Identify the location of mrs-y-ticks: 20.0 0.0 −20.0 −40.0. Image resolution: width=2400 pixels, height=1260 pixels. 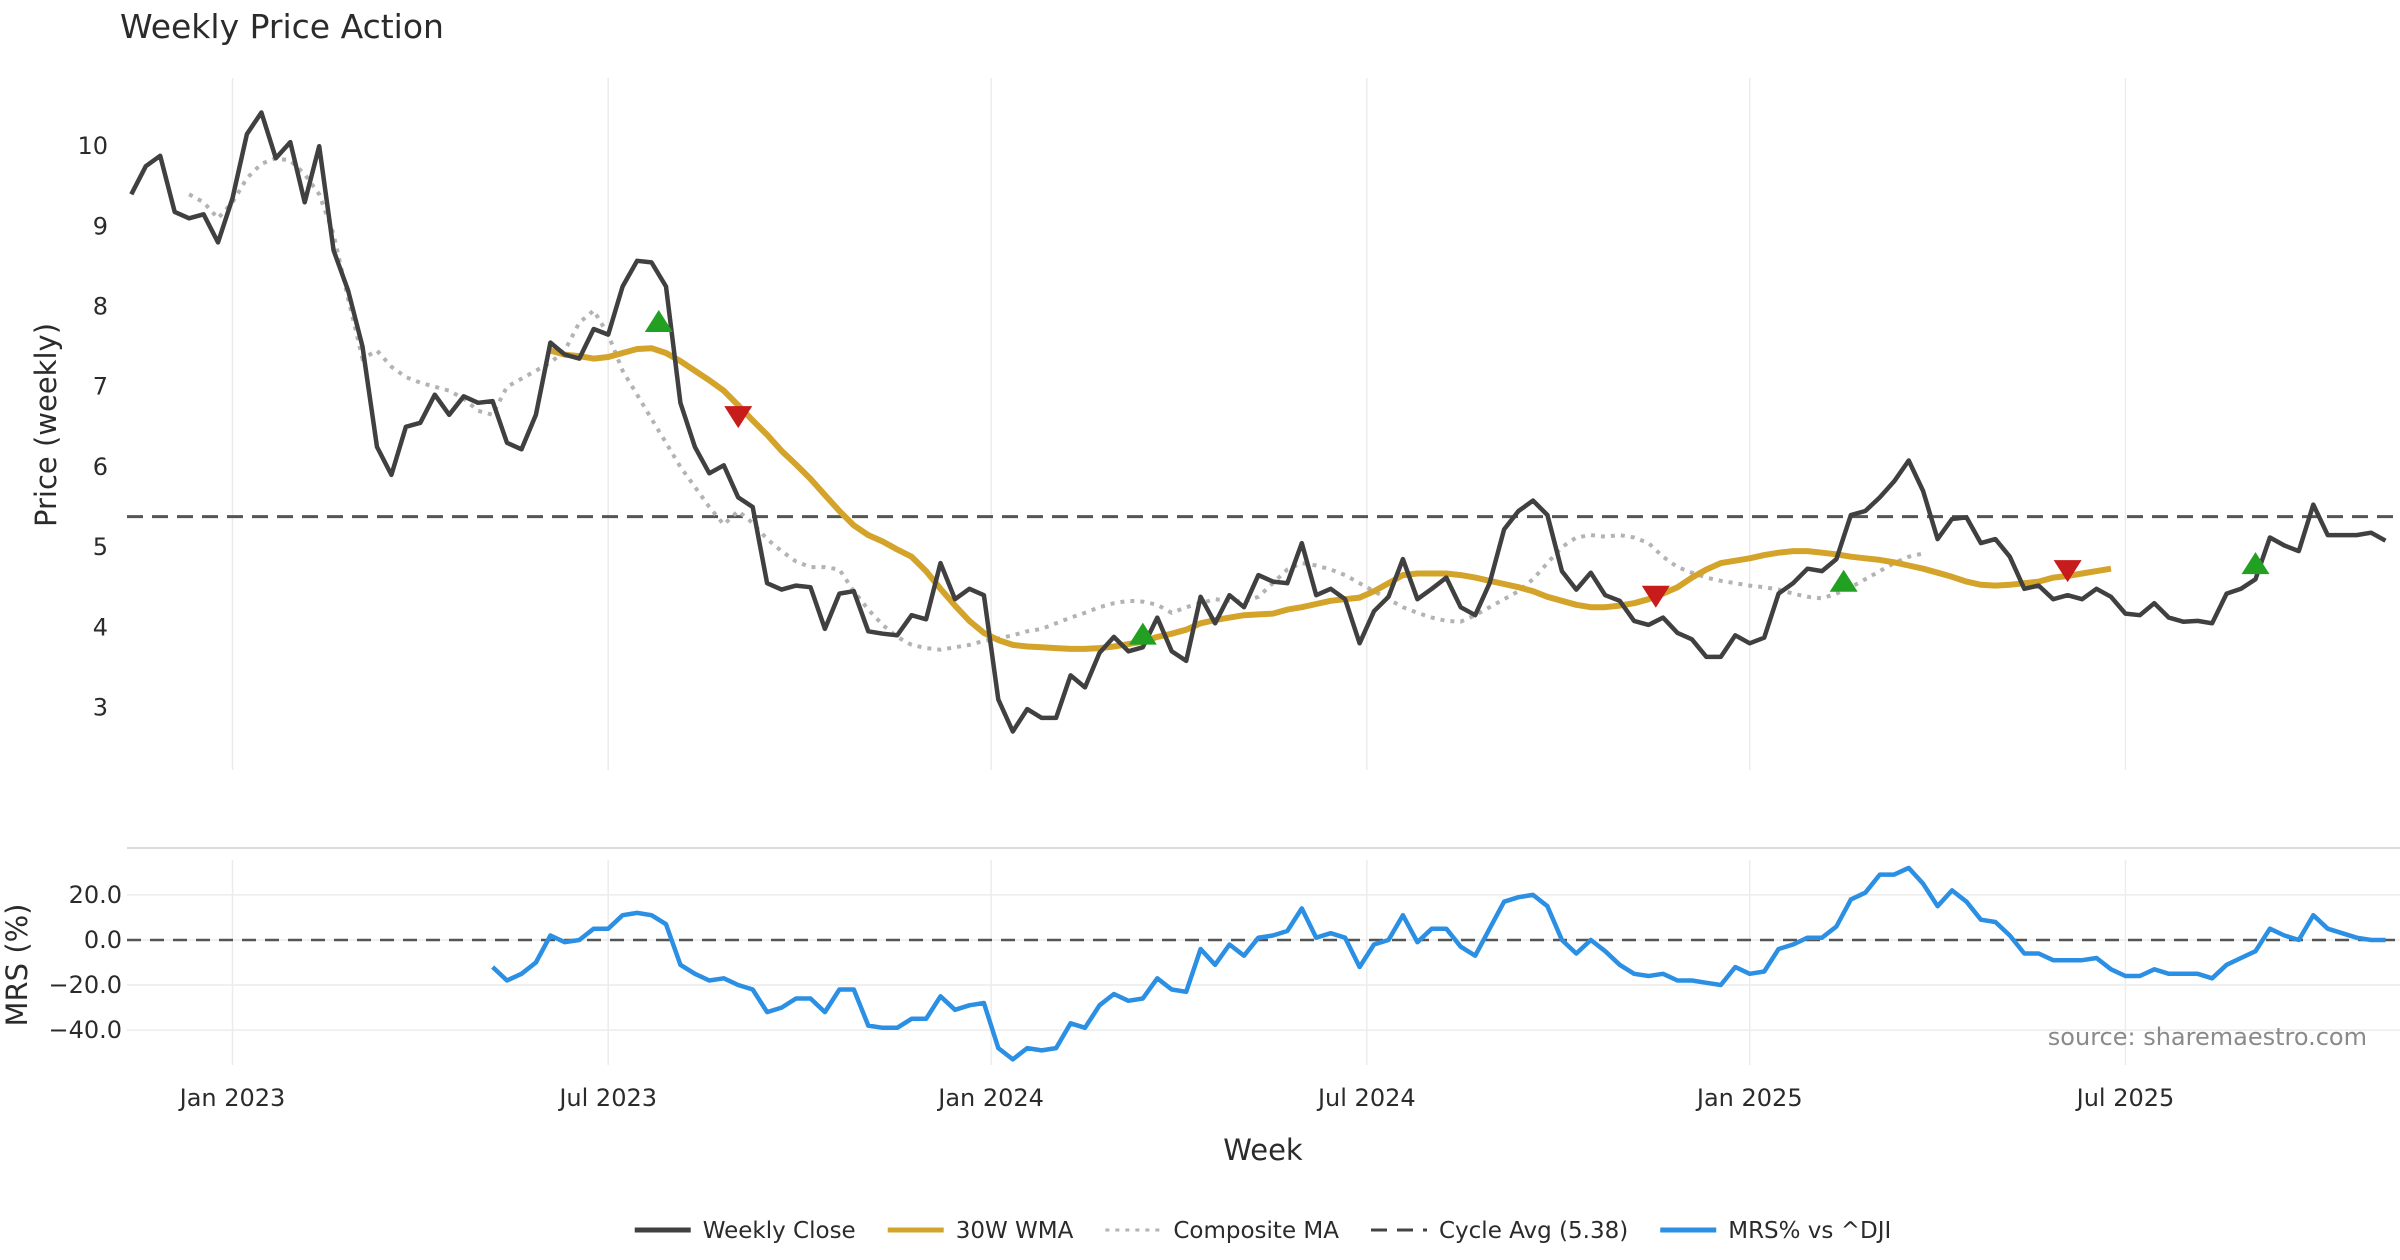
(85, 962).